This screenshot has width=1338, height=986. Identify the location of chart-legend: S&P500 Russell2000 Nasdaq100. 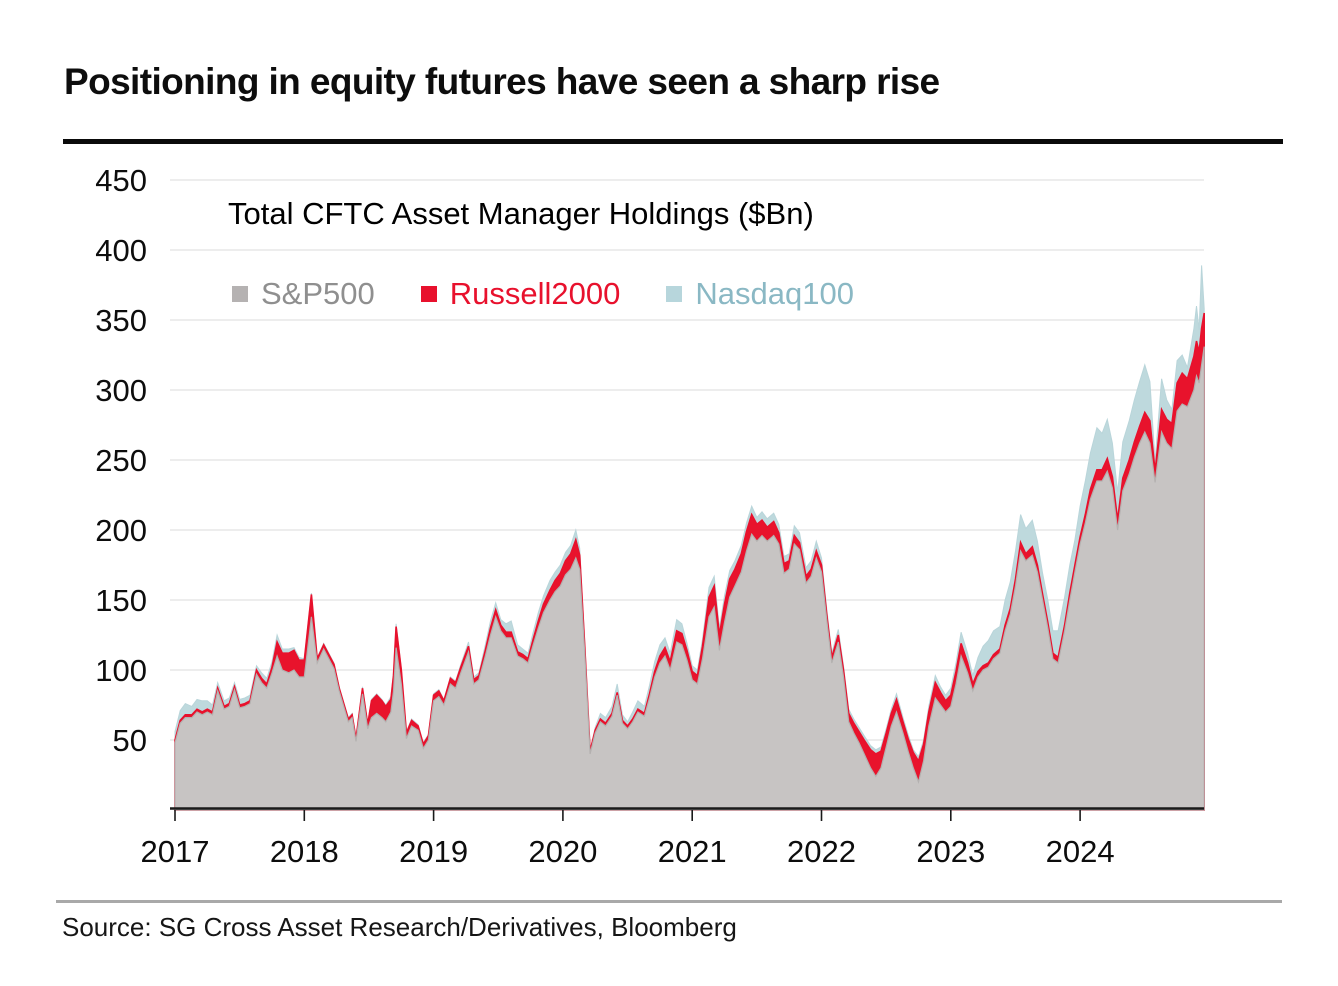
(543, 294).